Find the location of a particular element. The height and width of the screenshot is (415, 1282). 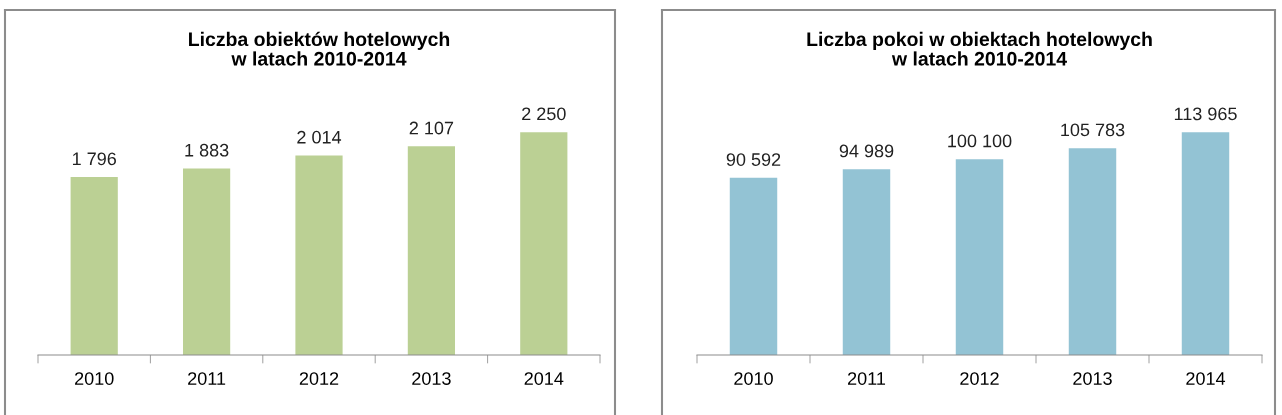

data-label: 94 989 is located at coordinates (866, 151).